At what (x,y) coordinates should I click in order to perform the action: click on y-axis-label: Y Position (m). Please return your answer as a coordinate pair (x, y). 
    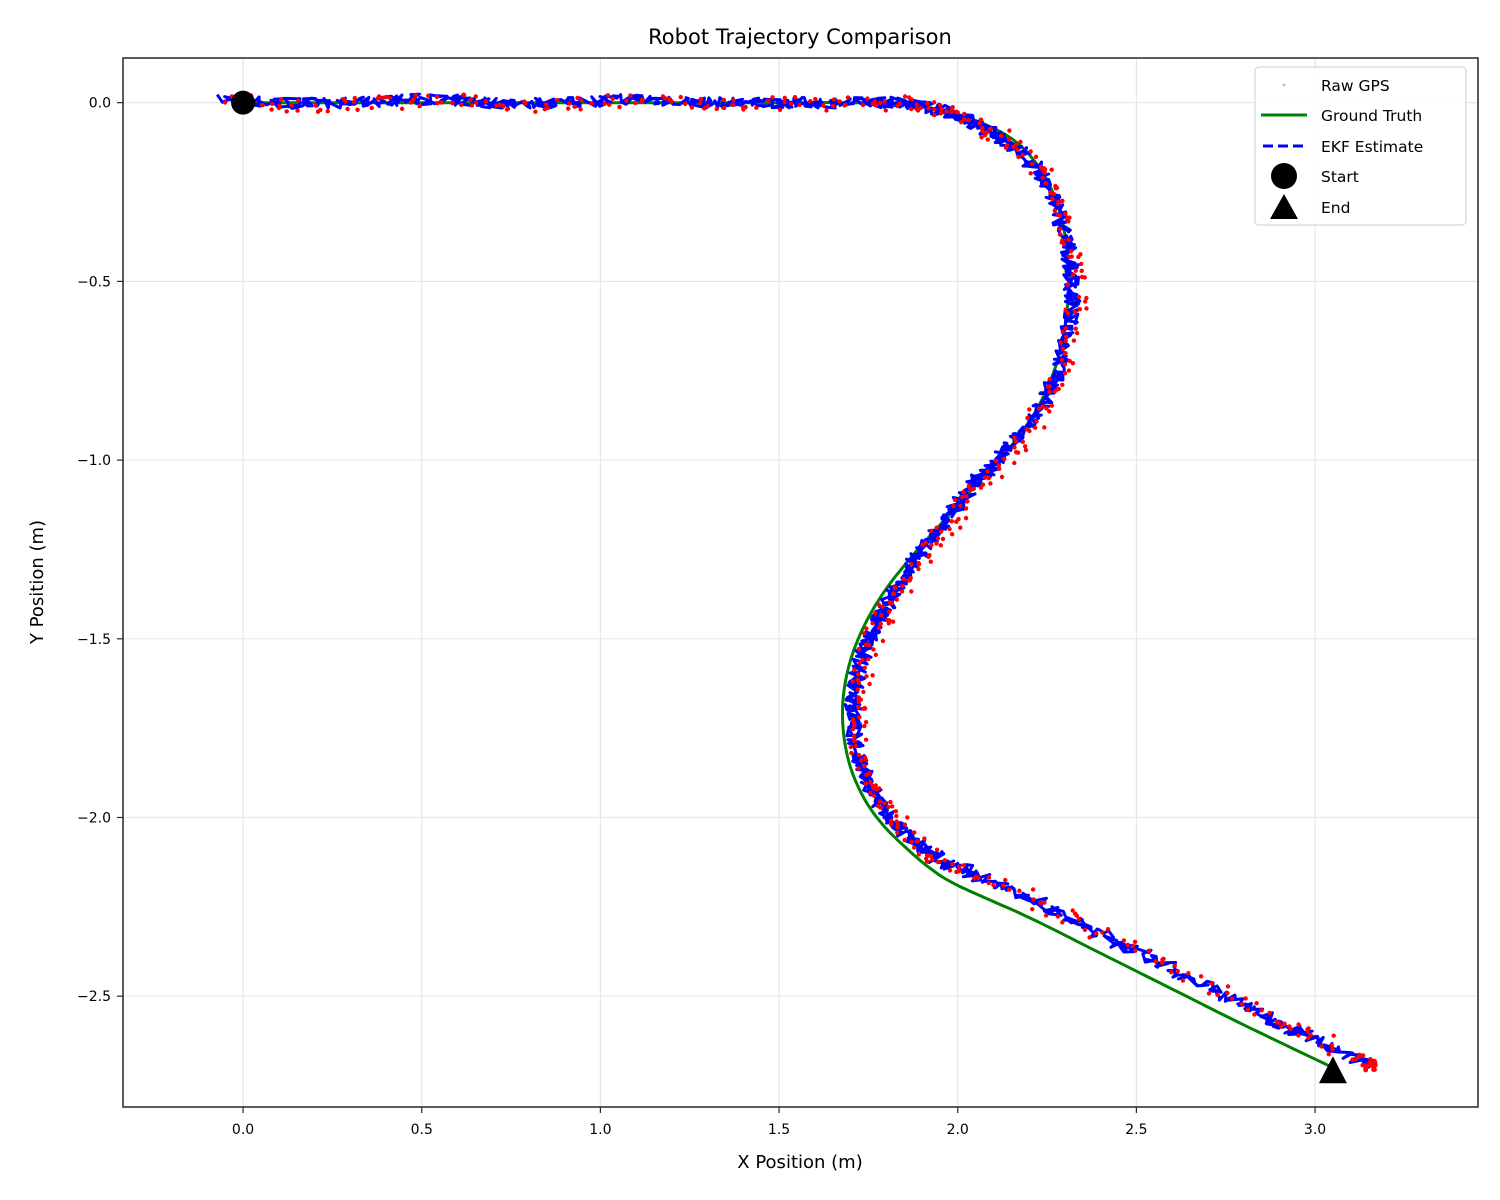
    Looking at the image, I should click on (37, 582).